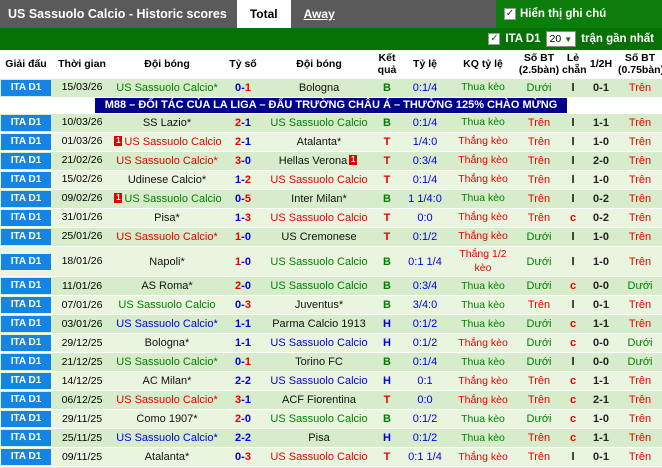 This screenshot has height=468, width=662. I want to click on home-team-cell: AC Milan*, so click(167, 381).